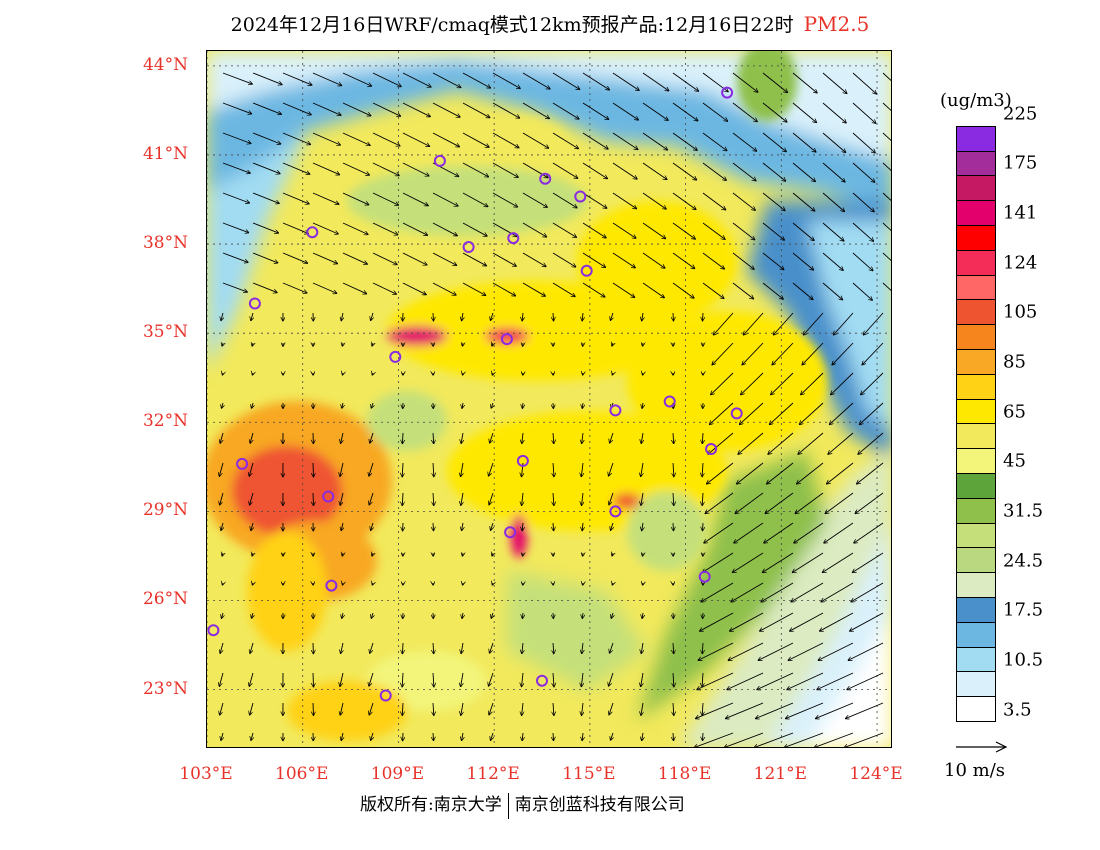 Image resolution: width=1100 pixels, height=850 pixels. I want to click on legend-label: 45, so click(1014, 461).